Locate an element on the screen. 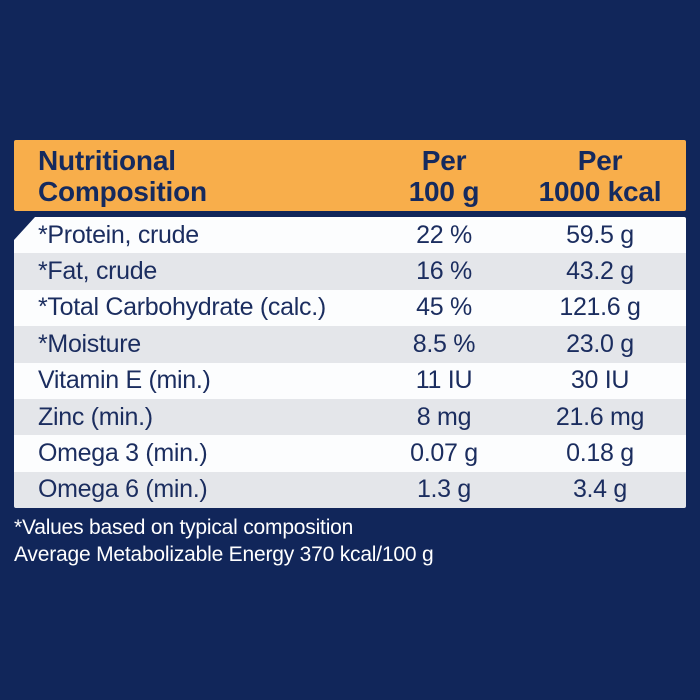  row-label: *Moisture is located at coordinates (89, 343).